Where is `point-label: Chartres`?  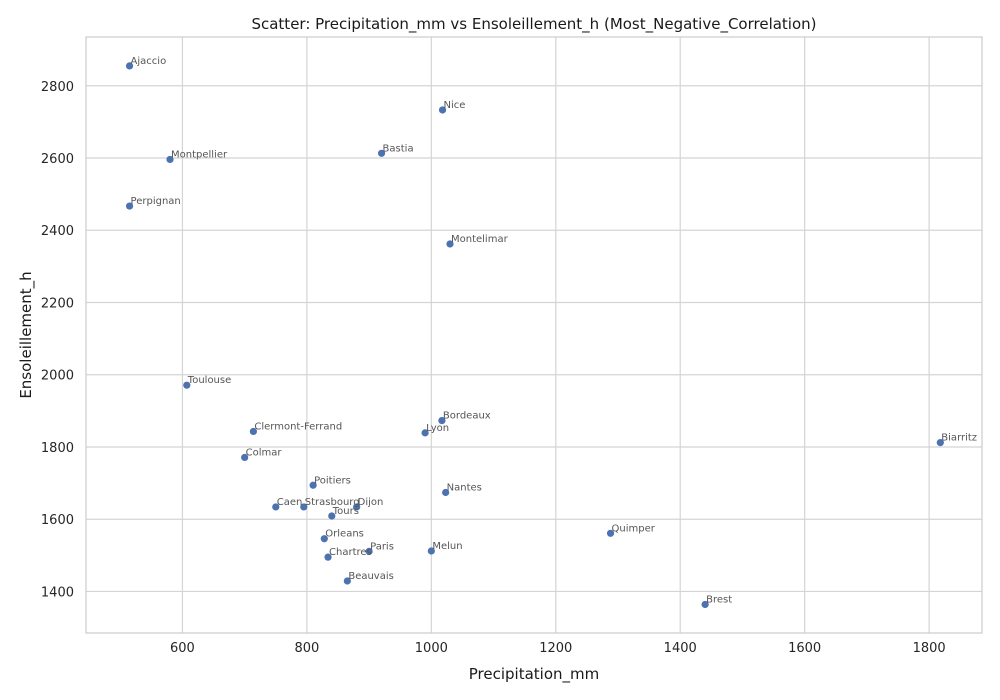 point-label: Chartres is located at coordinates (350, 552).